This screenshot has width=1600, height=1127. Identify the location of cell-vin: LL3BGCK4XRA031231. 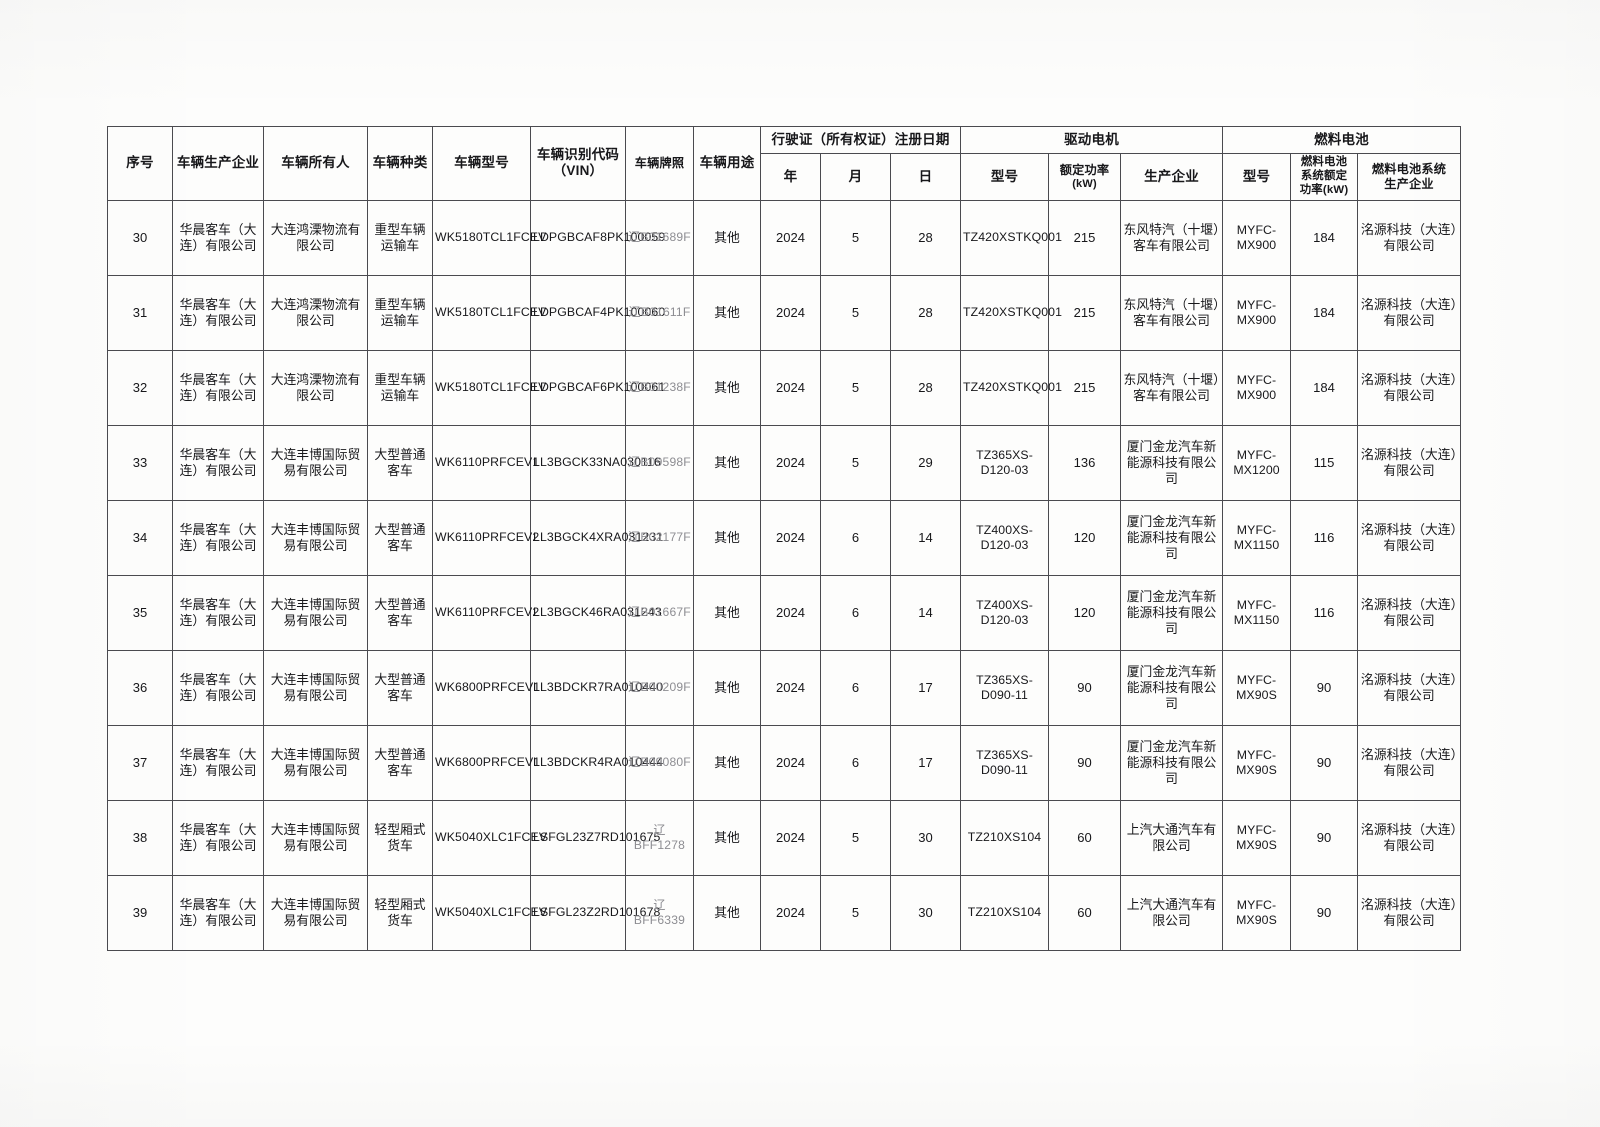
(596, 537).